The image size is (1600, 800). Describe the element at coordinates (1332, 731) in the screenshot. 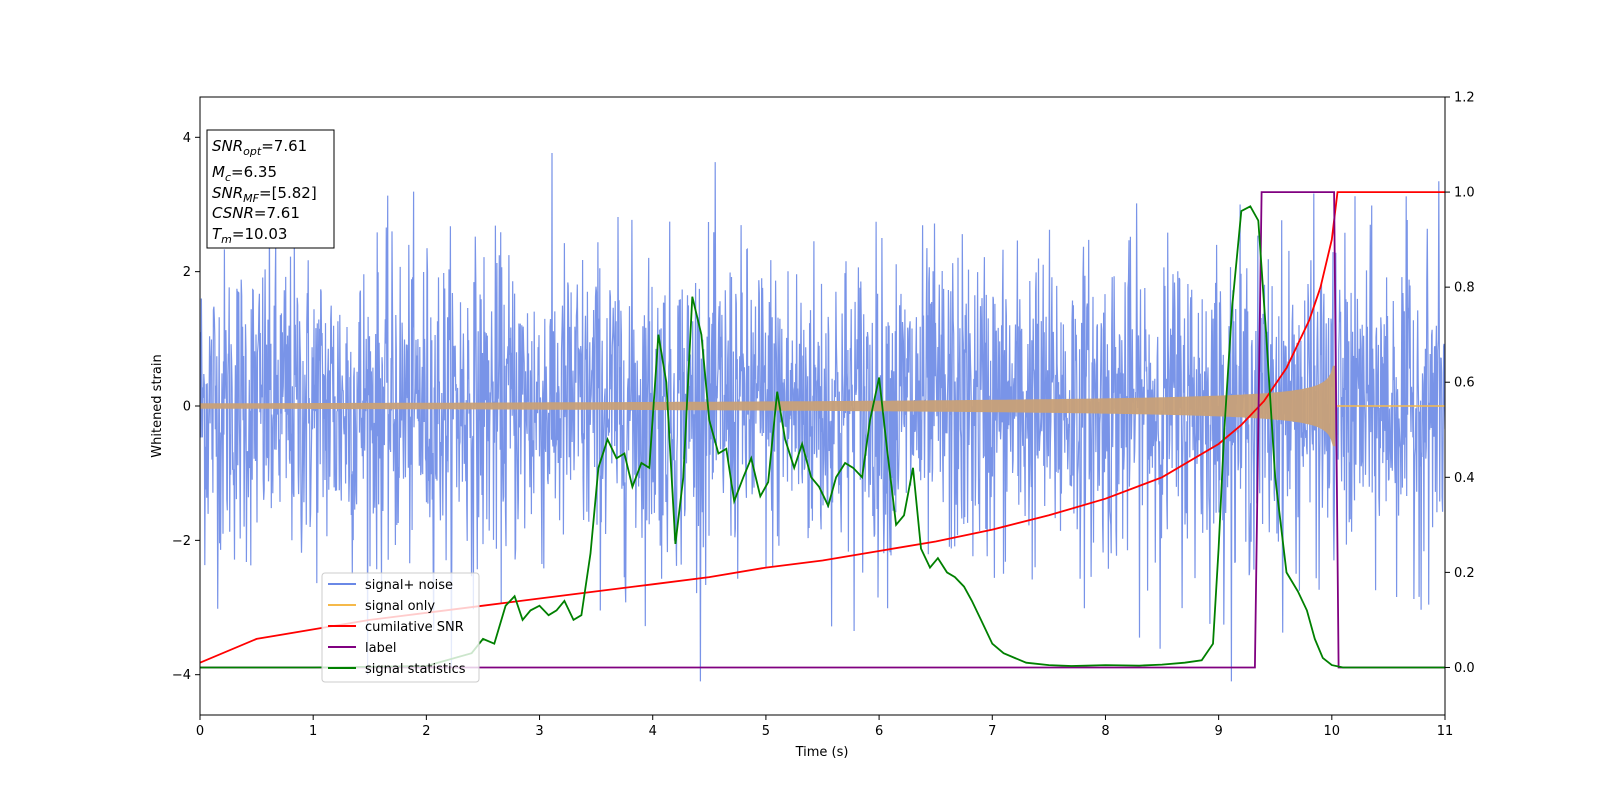

I see `x-tick-label: 10` at that location.